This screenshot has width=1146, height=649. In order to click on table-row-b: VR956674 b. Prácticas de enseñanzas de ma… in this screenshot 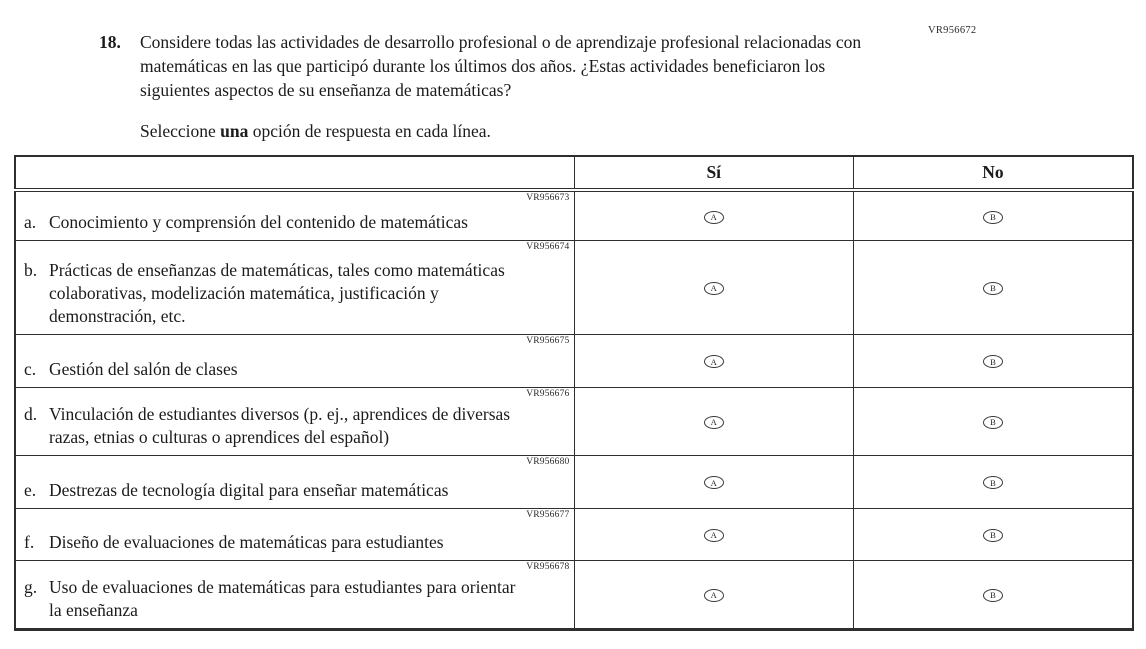, I will do `click(574, 287)`.